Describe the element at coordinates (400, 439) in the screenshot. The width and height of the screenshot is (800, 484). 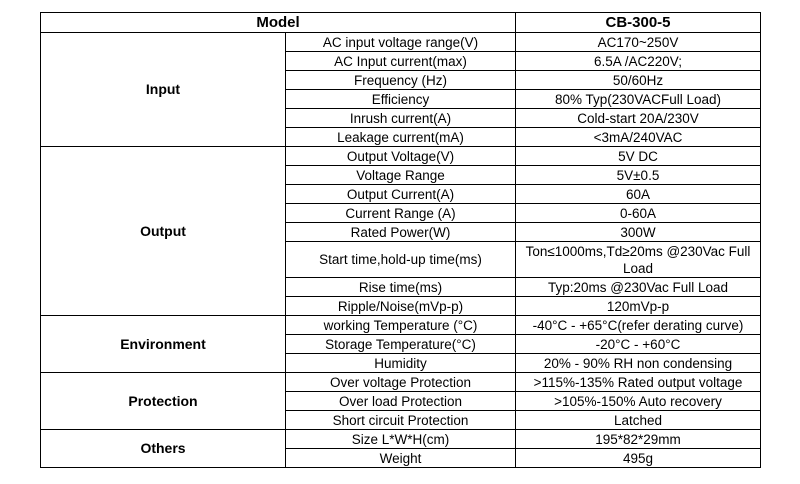
I see `param-cell: Size L*W*H(cm)` at that location.